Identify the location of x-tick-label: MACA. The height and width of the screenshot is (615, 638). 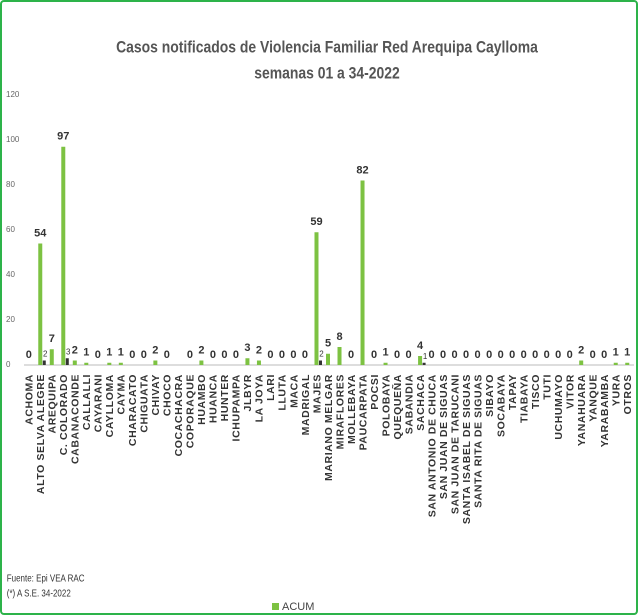
(294, 391).